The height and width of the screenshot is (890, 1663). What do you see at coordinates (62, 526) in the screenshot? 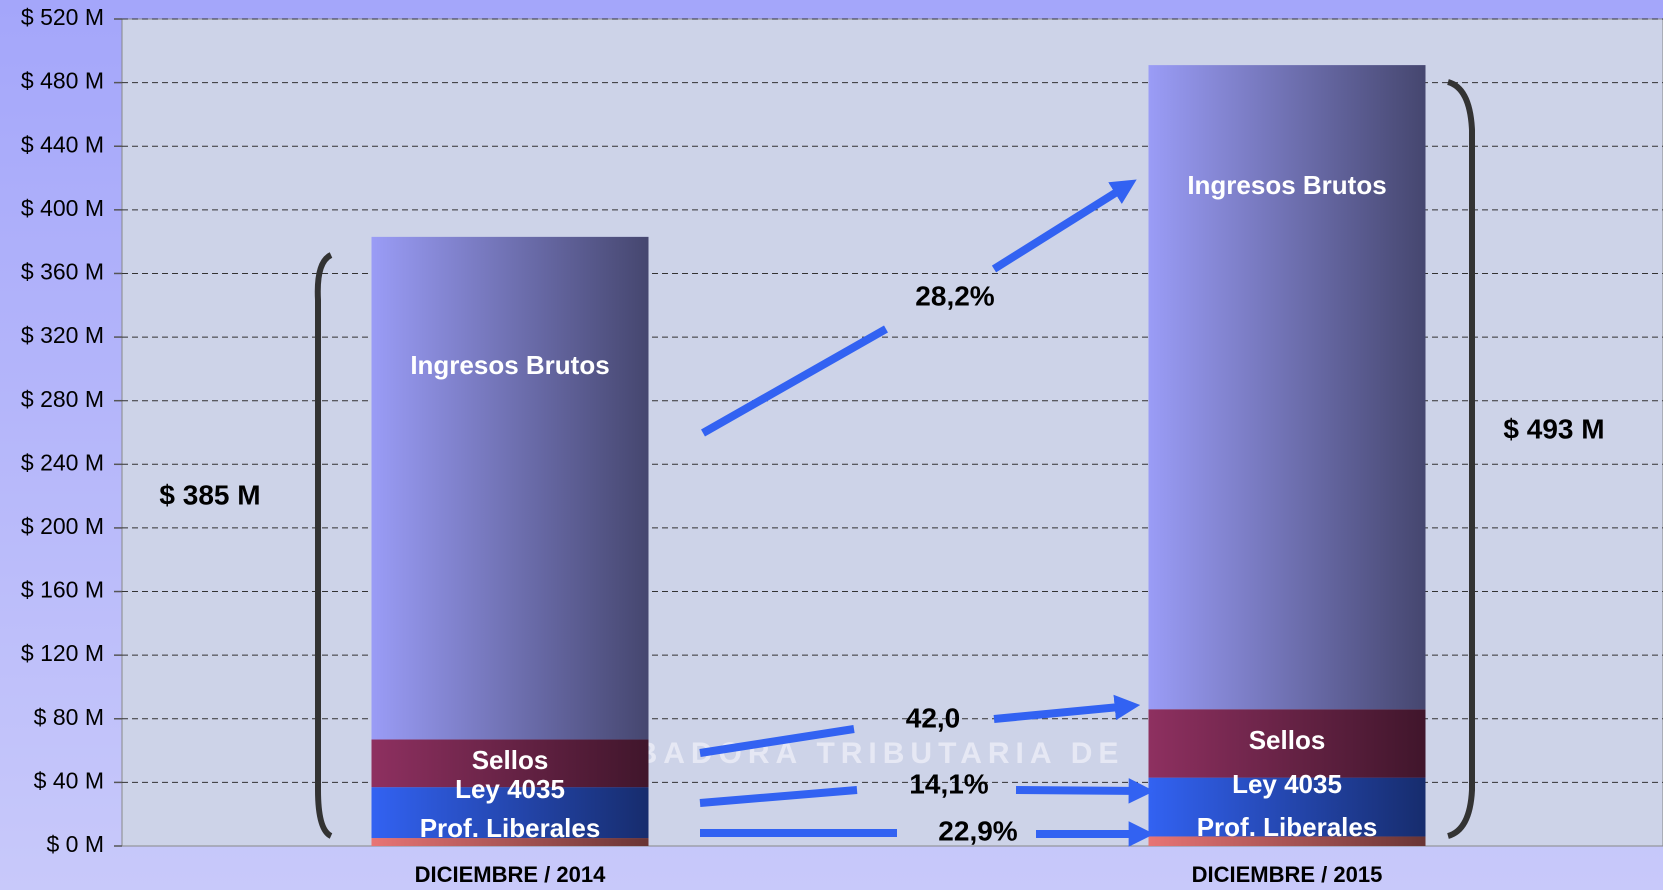
I see `y-tick-label: $ 200 M` at bounding box center [62, 526].